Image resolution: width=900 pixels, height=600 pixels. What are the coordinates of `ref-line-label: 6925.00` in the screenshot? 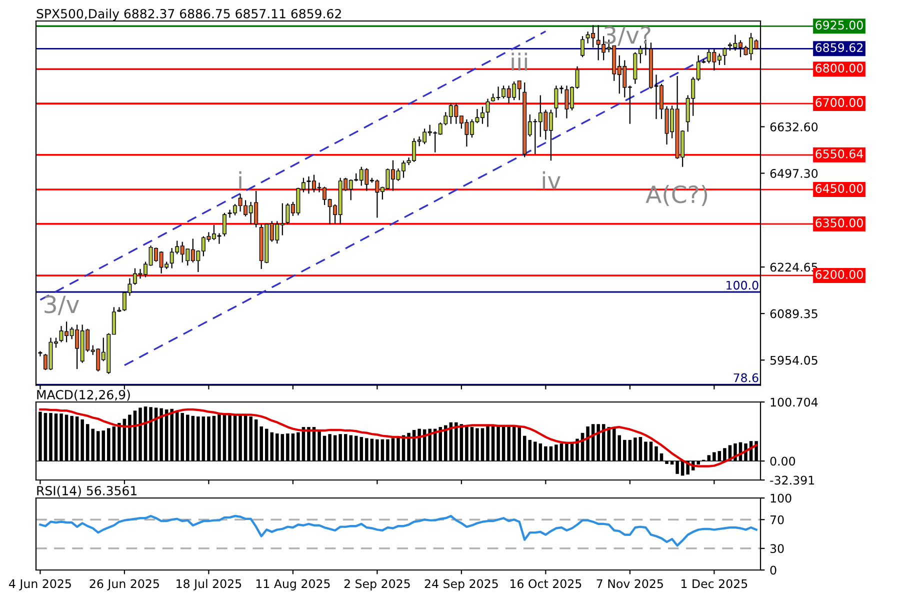 It's located at (839, 25).